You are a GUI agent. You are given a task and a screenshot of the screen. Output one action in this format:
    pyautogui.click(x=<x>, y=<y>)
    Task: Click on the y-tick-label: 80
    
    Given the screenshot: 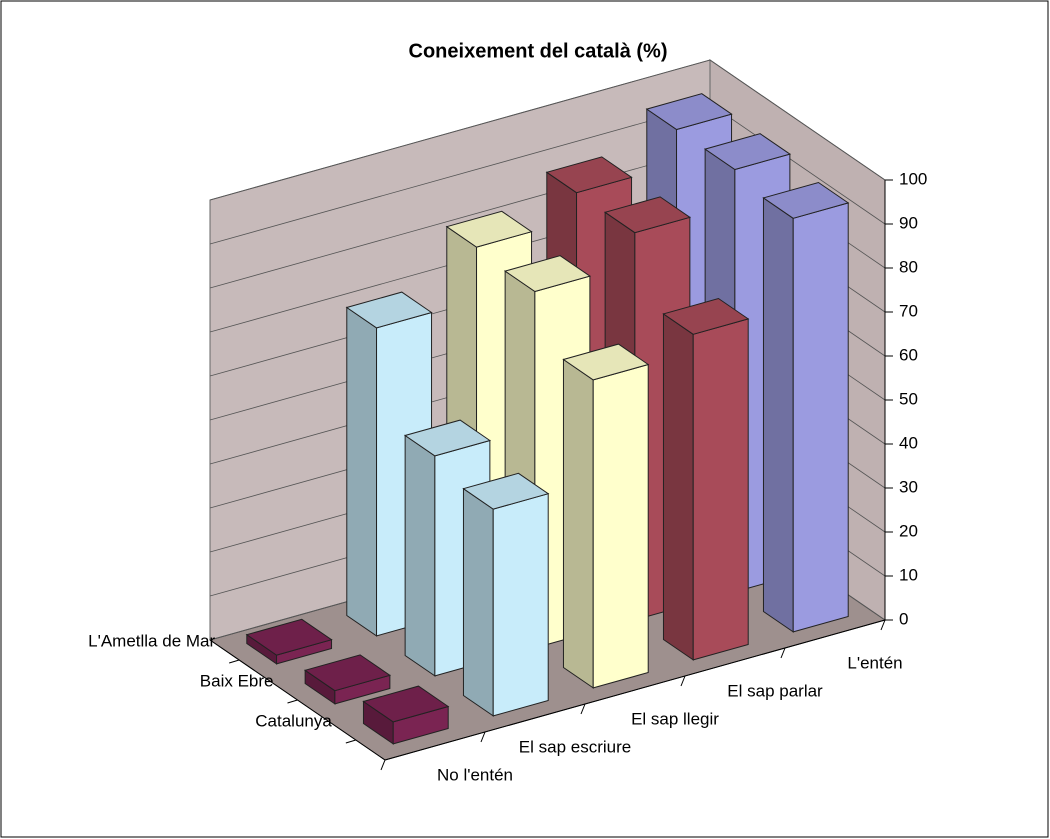 What is the action you would take?
    pyautogui.click(x=908, y=266)
    